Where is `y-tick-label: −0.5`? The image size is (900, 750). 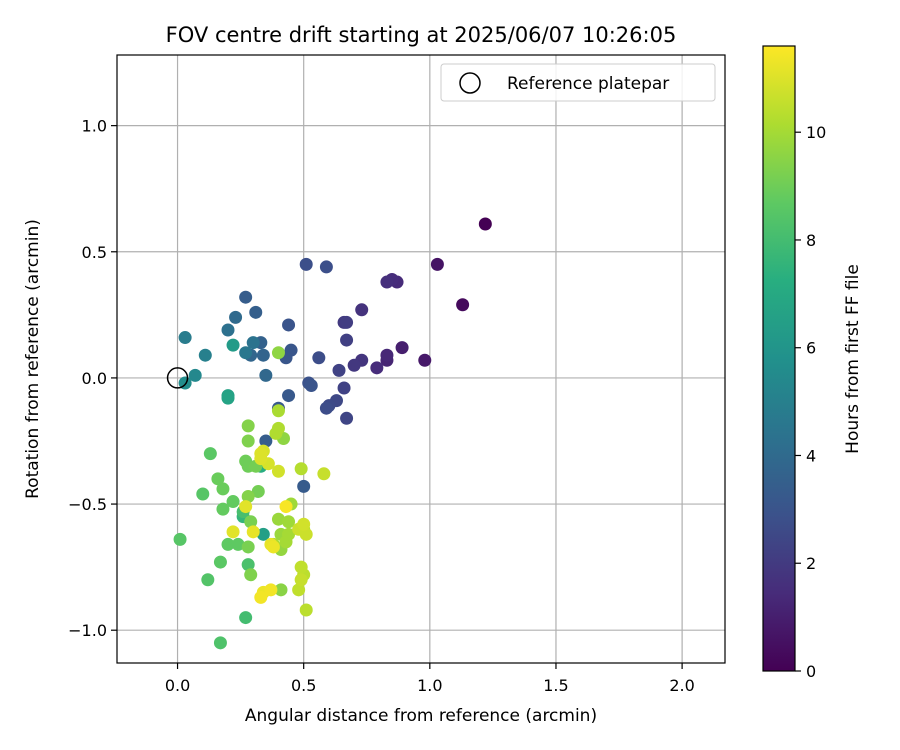 y-tick-label: −0.5 is located at coordinates (87, 504).